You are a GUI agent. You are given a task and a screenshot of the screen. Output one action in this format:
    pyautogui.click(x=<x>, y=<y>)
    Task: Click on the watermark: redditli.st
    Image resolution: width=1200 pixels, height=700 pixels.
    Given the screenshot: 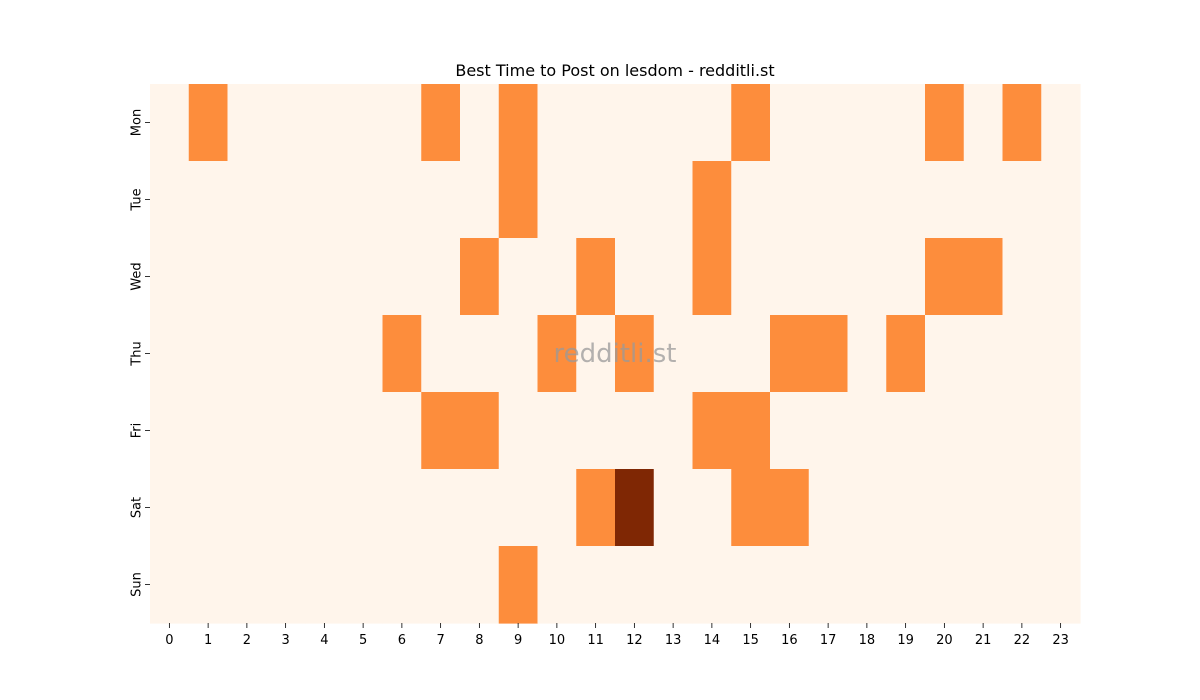 What is the action you would take?
    pyautogui.click(x=615, y=354)
    